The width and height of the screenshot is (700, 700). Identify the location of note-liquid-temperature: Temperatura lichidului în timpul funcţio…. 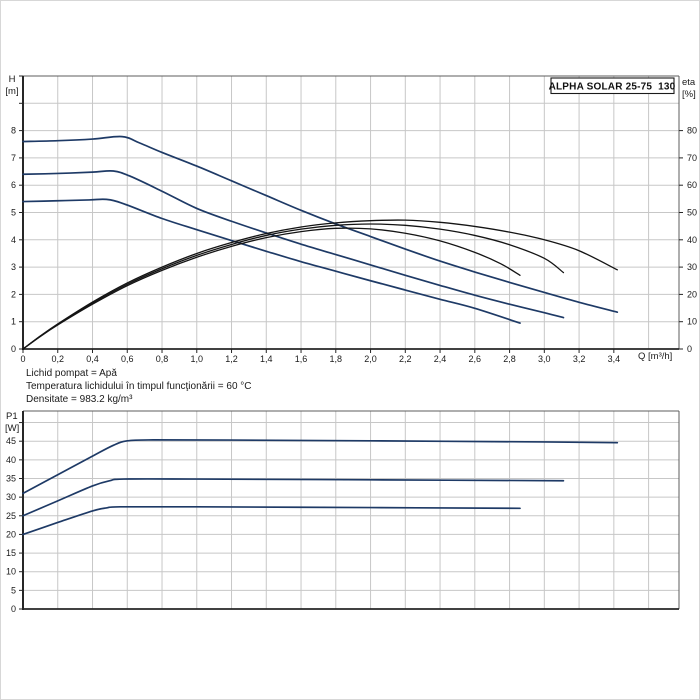
(139, 386).